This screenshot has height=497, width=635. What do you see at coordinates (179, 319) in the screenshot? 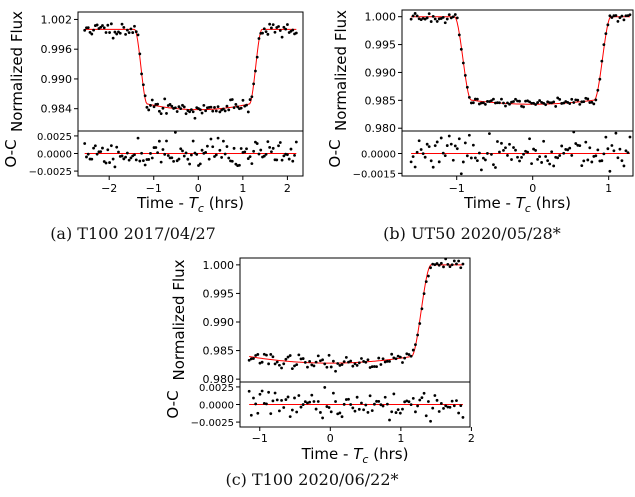
I see `flux-y-axis-label: Normalized Flux` at bounding box center [179, 319].